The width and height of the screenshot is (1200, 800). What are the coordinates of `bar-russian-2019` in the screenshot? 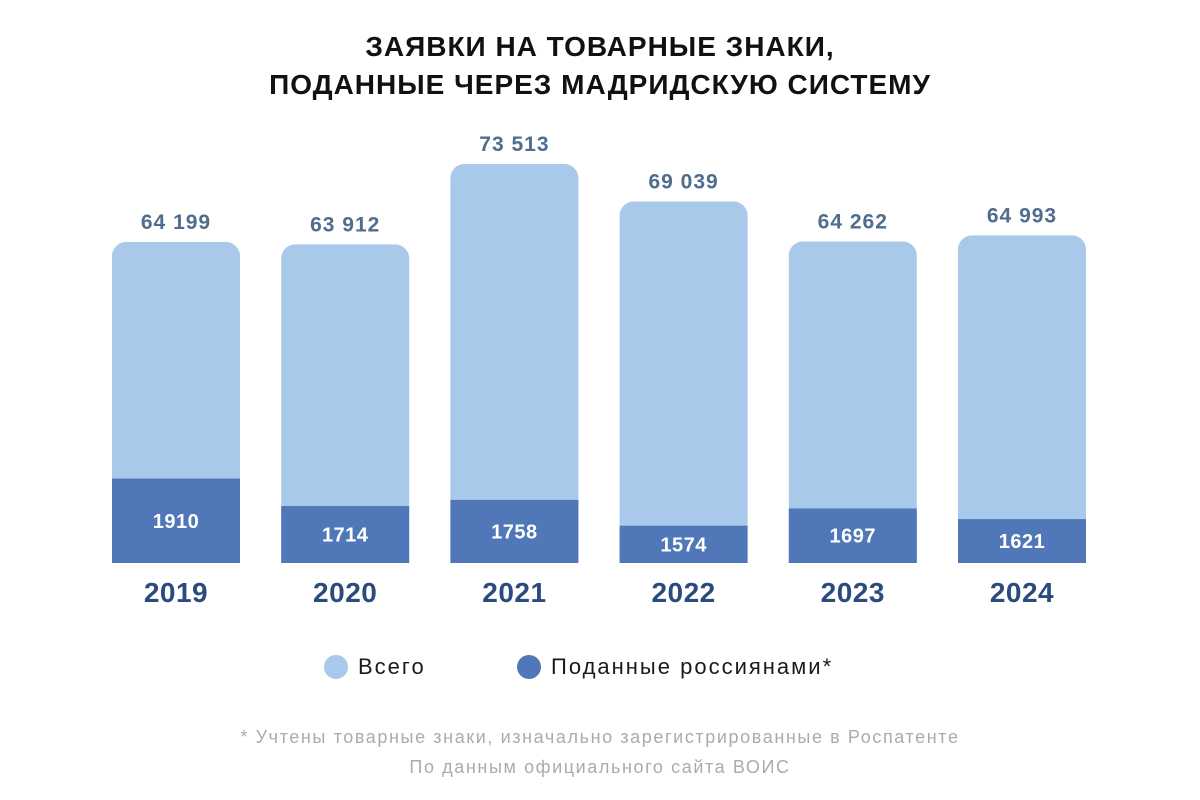 It's located at (176, 520).